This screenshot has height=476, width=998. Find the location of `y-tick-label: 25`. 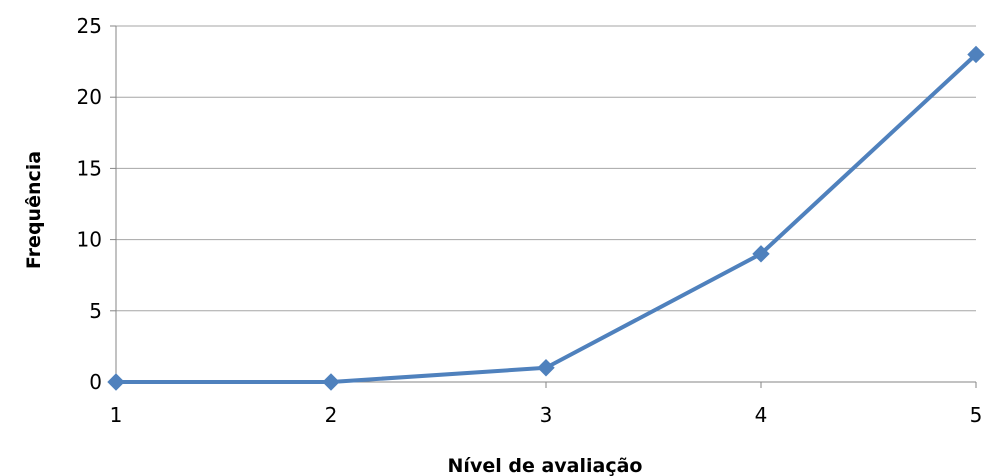

y-tick-label: 25 is located at coordinates (89, 26).